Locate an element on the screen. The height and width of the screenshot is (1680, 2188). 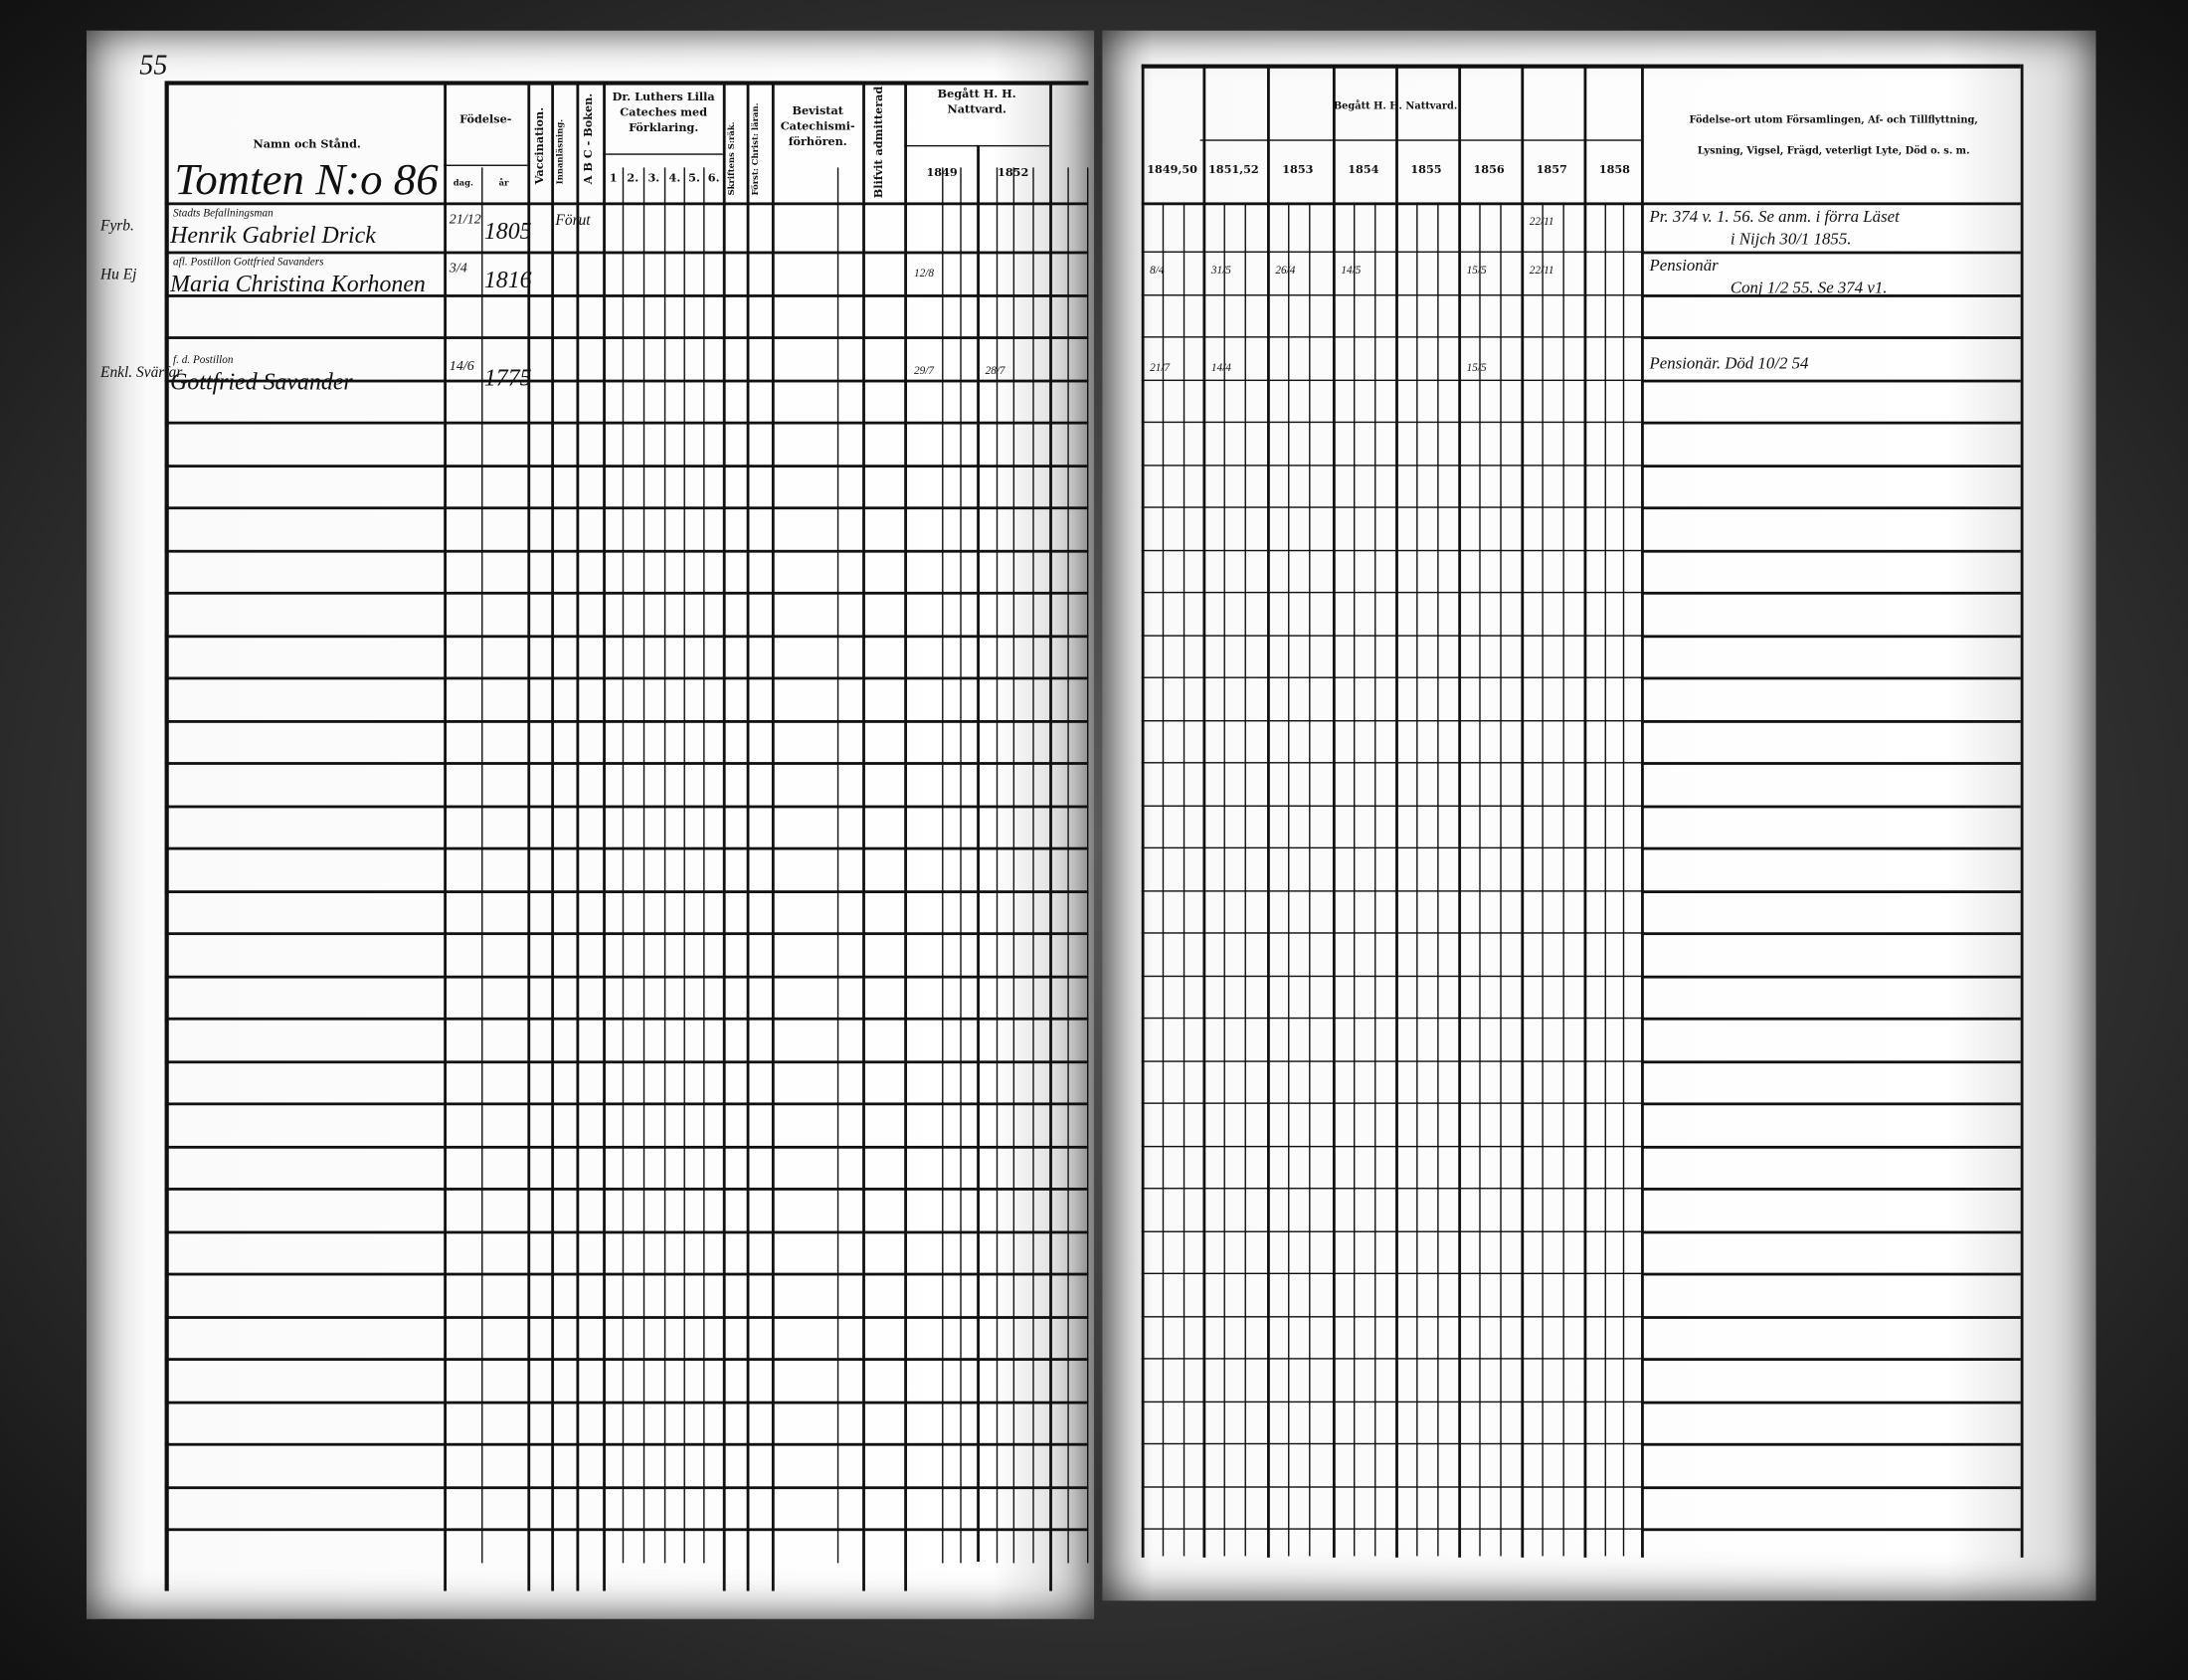
left-table-top is located at coordinates (627, 83).